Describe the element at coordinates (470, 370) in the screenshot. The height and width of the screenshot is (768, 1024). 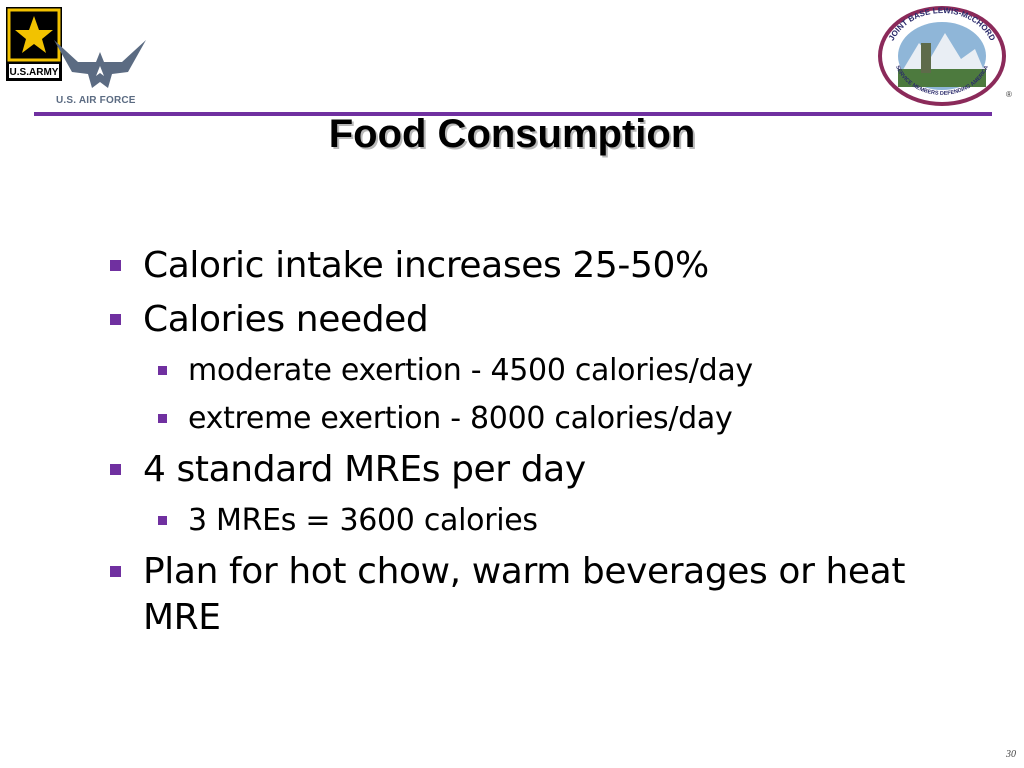
I see `bullet-text: moderate exertion - 4500 calories/day` at that location.